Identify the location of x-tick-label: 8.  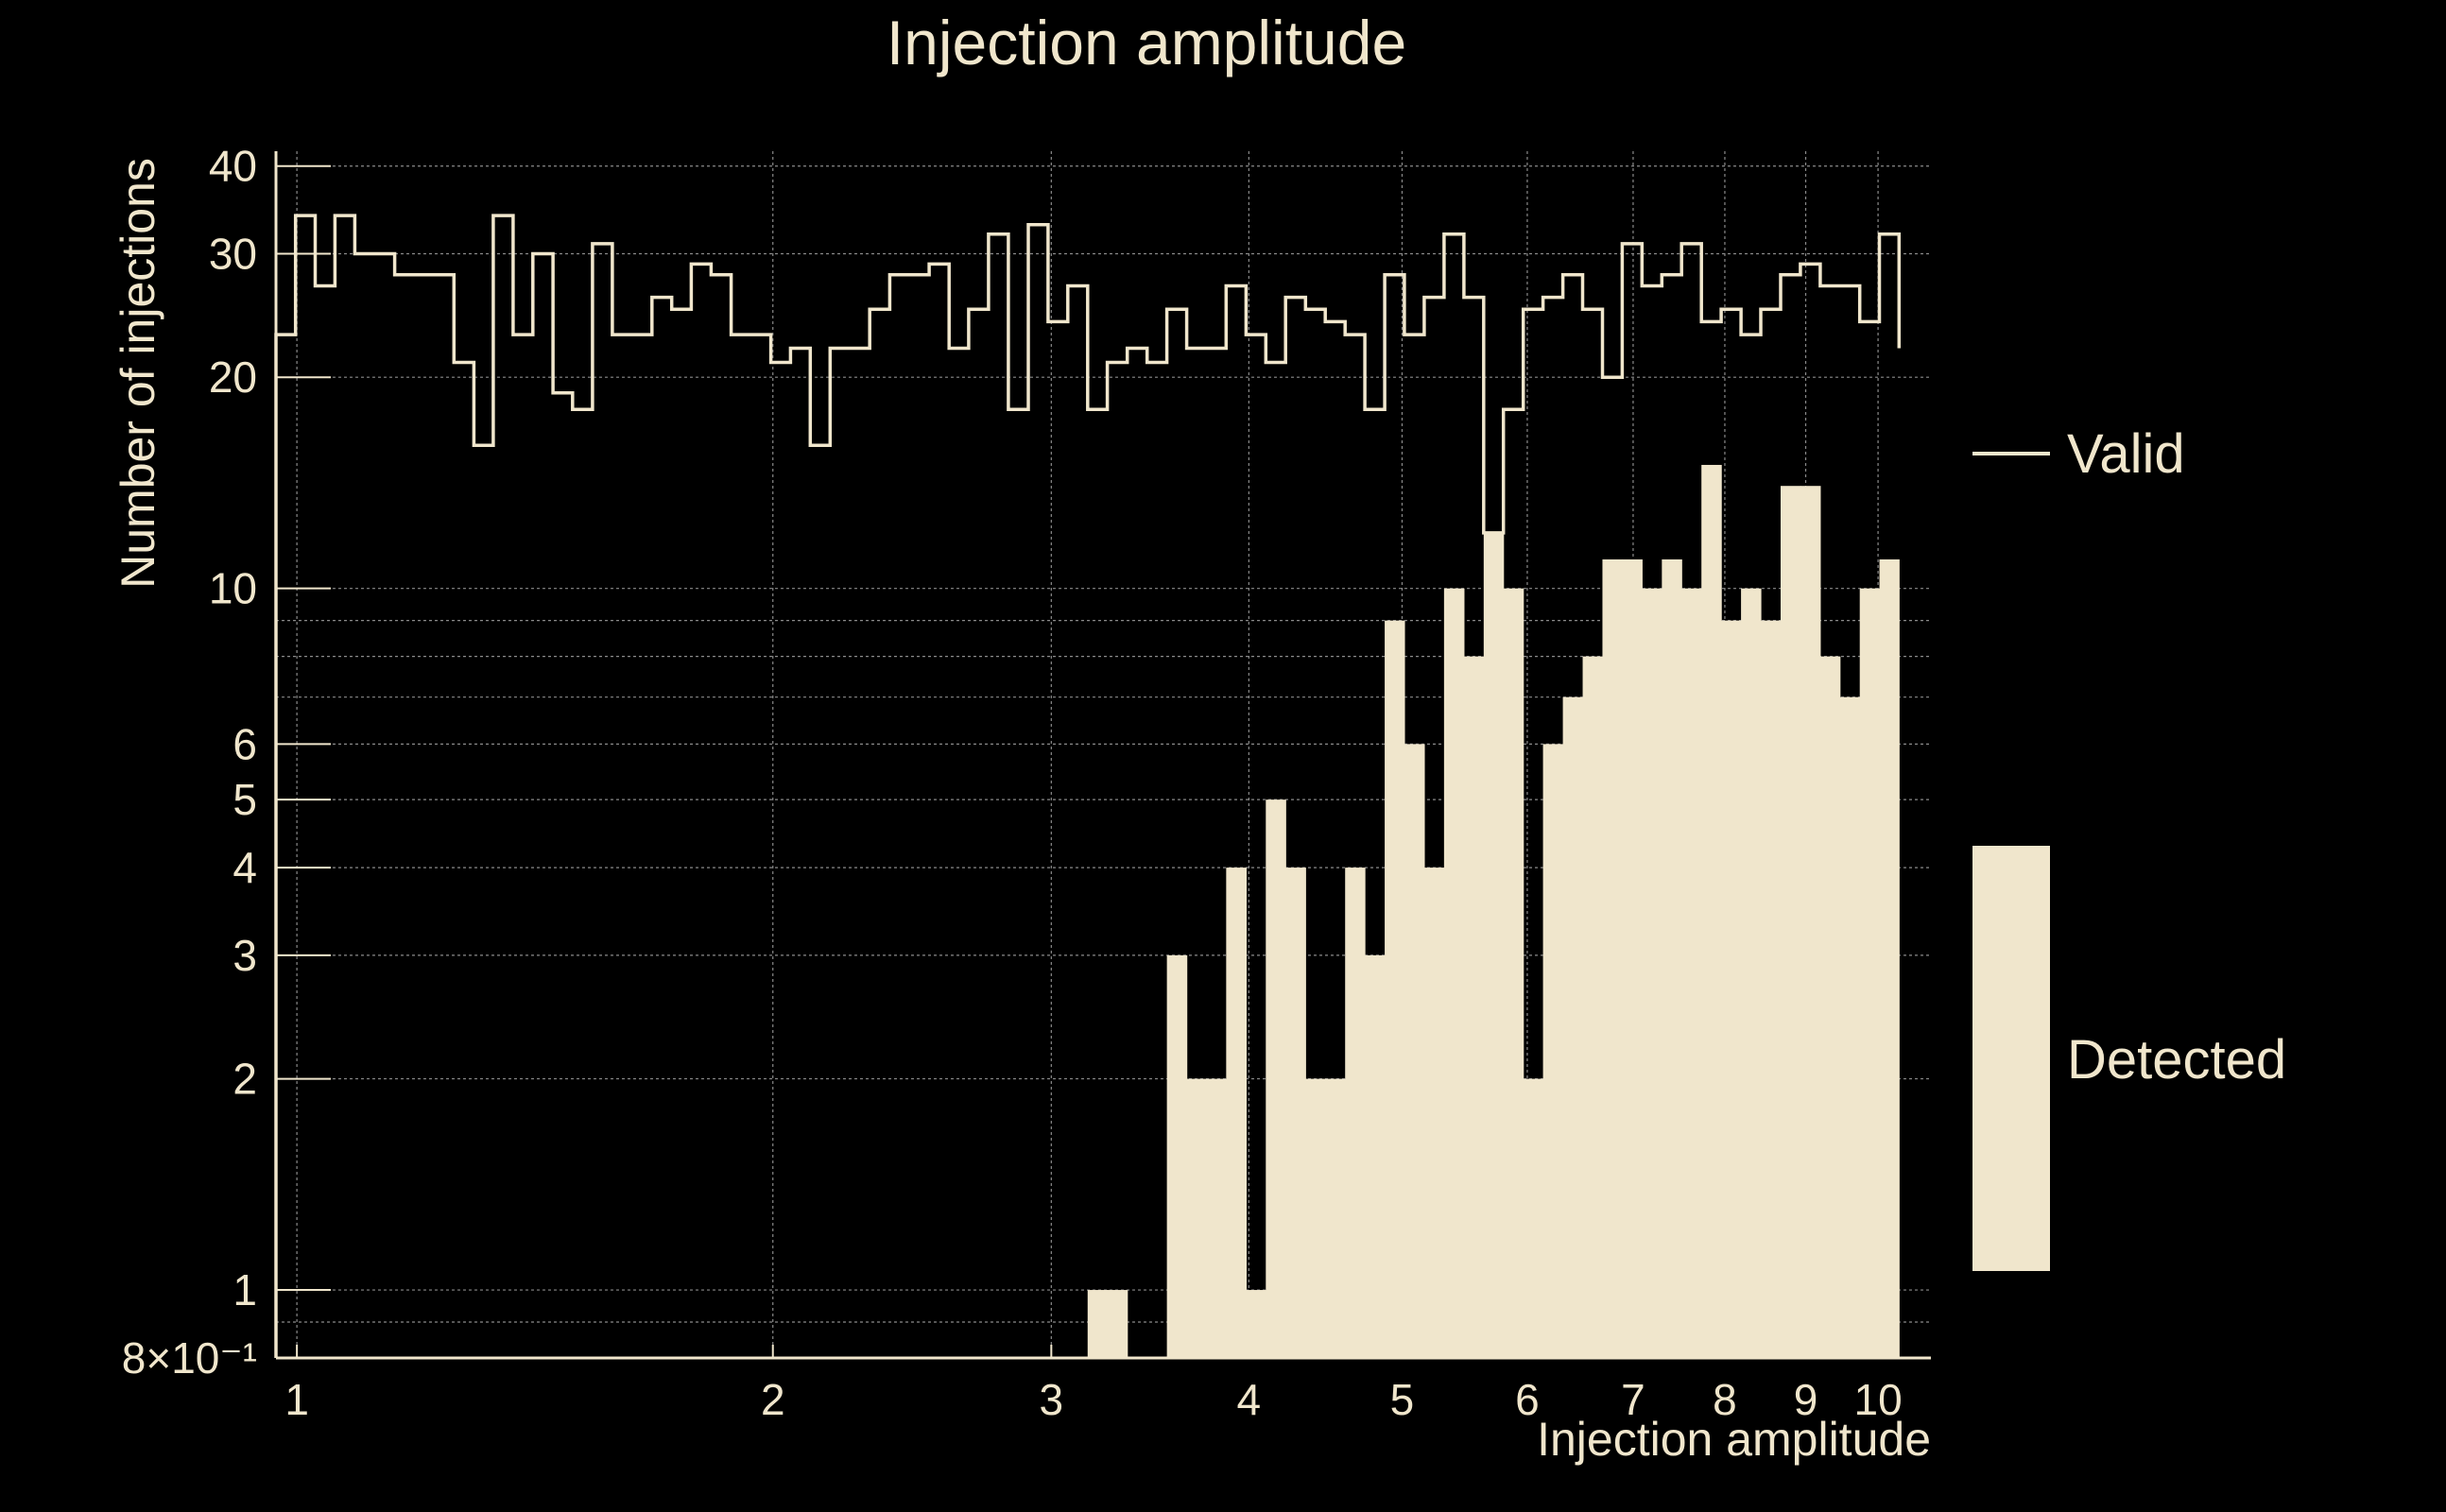
(1725, 1399).